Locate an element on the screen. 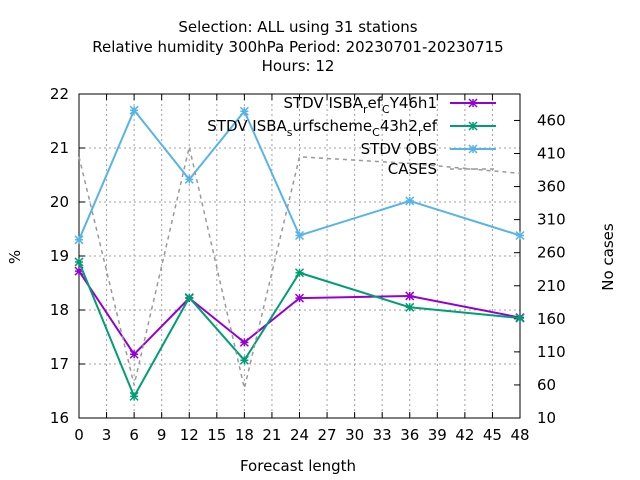  title-line-1: Selection: ALL using 31 stations is located at coordinates (297, 27).